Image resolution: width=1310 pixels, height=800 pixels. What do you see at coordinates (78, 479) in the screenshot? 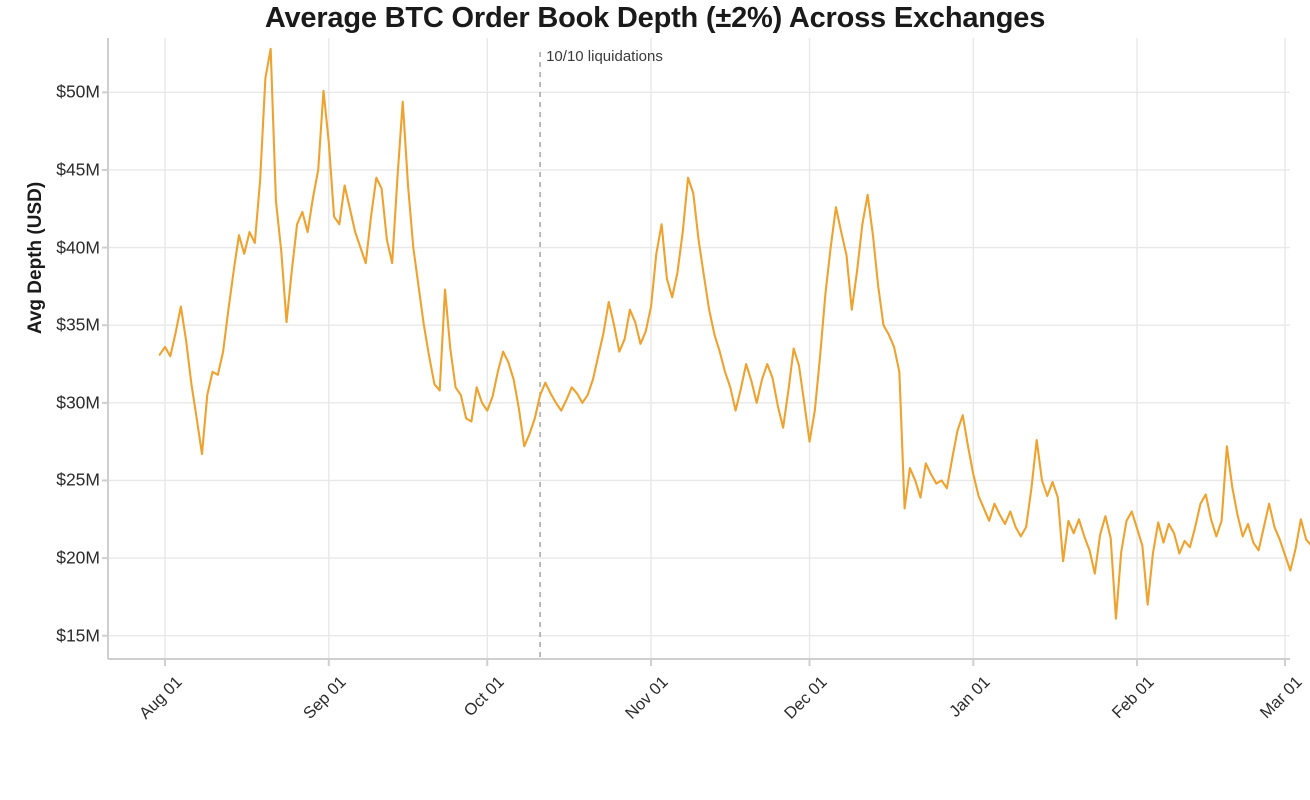
I see `y-axis-tick-label: $25M` at bounding box center [78, 479].